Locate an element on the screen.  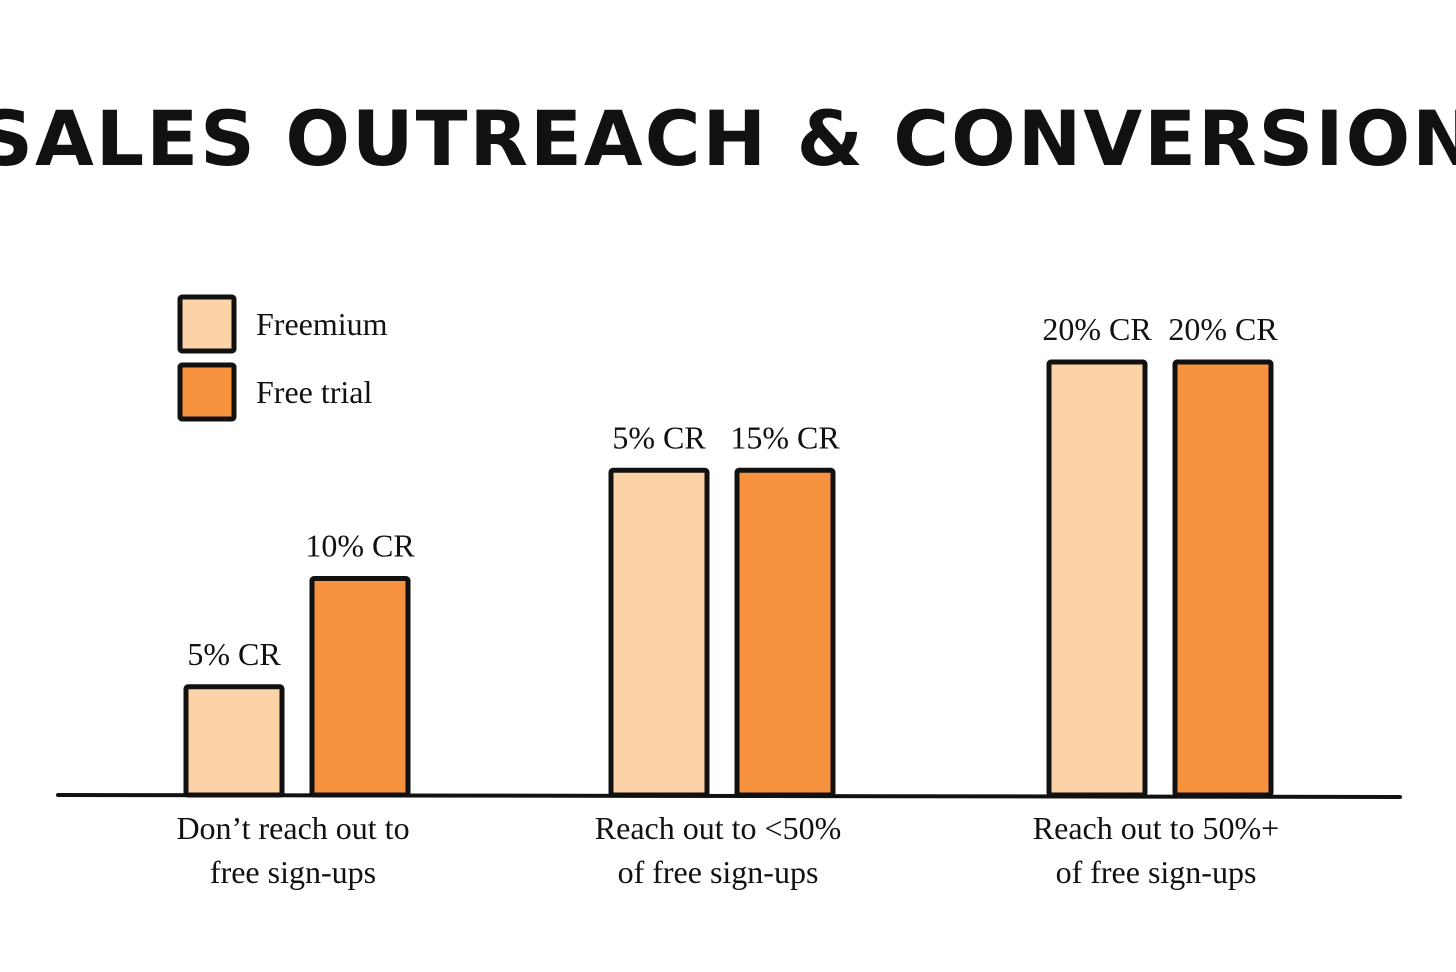
x-axis-baseline is located at coordinates (729, 796).